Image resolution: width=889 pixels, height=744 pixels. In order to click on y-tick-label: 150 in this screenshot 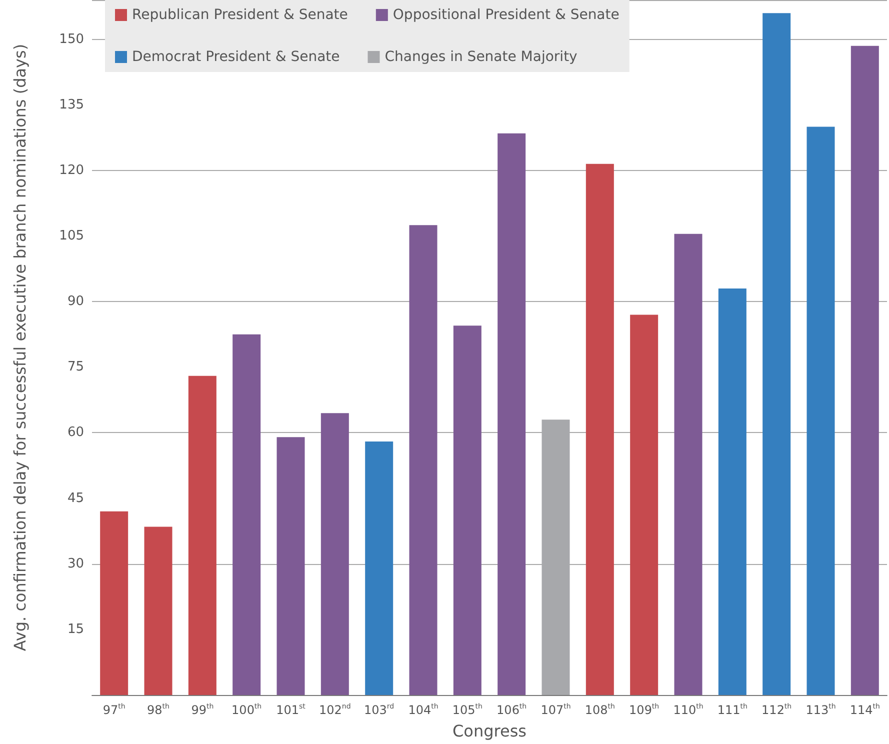, I will do `click(71, 39)`.